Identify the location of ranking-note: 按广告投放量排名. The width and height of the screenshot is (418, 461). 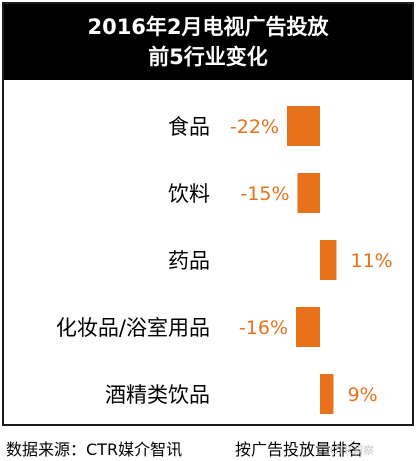
(299, 449).